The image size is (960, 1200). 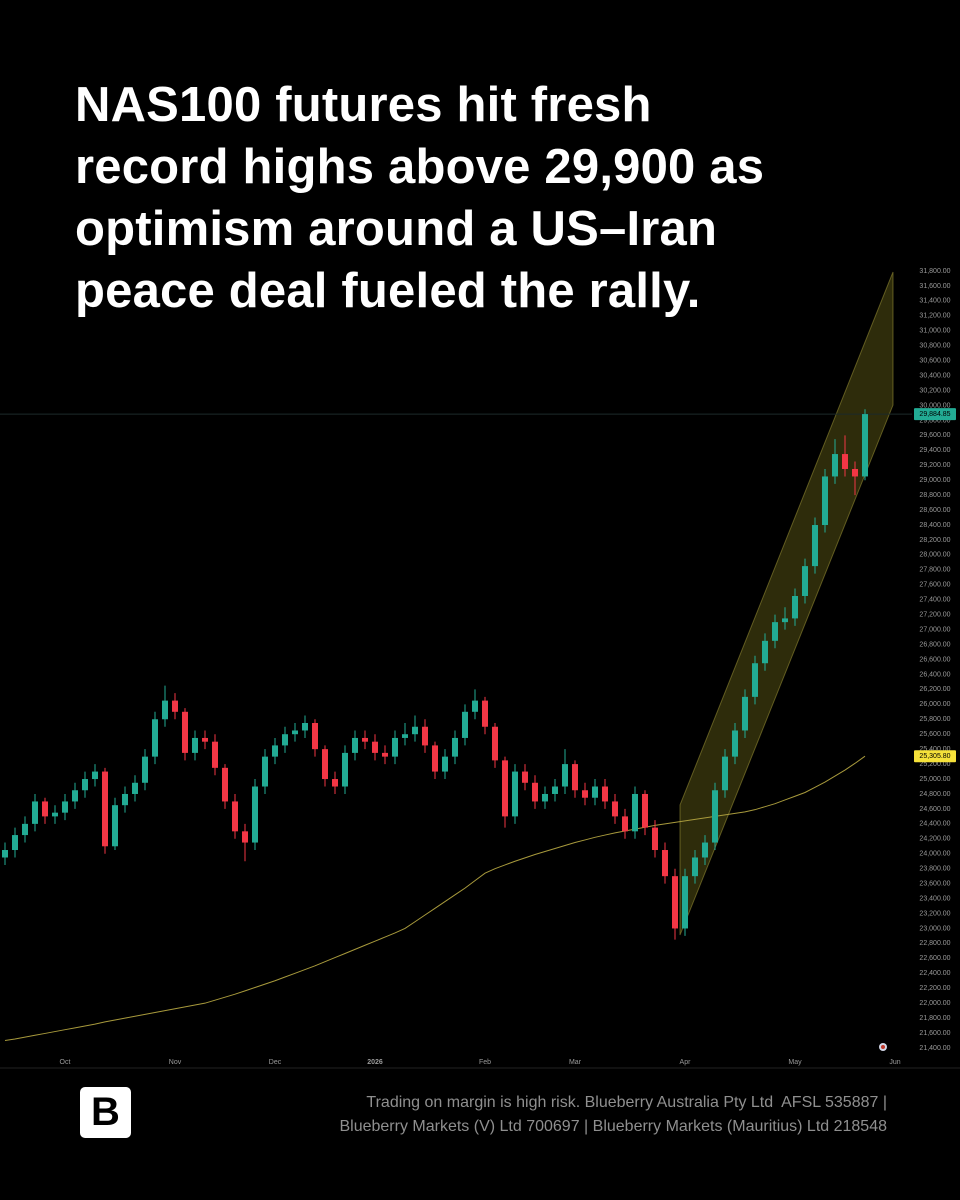 What do you see at coordinates (934, 674) in the screenshot?
I see `y-tick-label: 26,400.00` at bounding box center [934, 674].